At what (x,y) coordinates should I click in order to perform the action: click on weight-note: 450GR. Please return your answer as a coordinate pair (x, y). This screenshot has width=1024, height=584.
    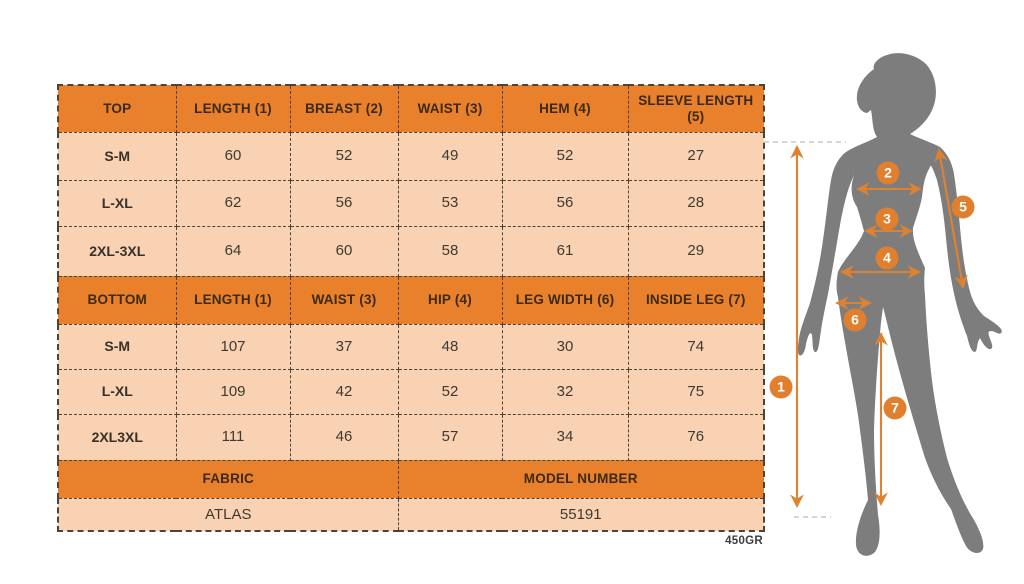
    Looking at the image, I should click on (744, 541).